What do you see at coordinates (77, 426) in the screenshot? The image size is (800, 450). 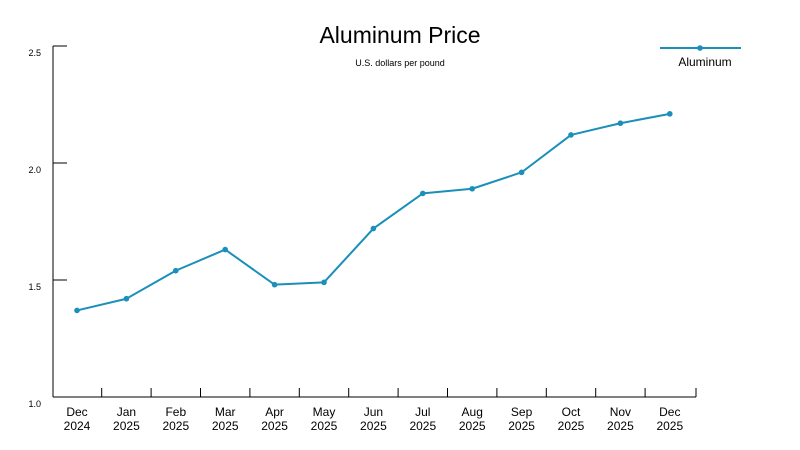 I see `x-tick-label-year: 2024` at bounding box center [77, 426].